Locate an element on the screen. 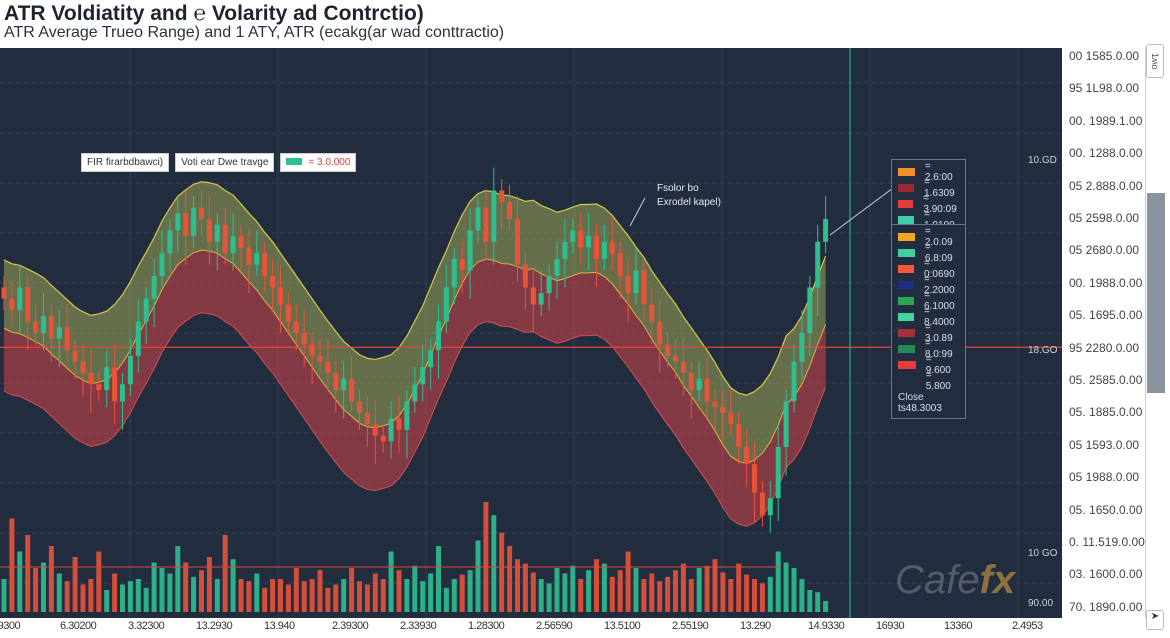 The height and width of the screenshot is (638, 1170). scrollbar-thumb is located at coordinates (1156, 293).